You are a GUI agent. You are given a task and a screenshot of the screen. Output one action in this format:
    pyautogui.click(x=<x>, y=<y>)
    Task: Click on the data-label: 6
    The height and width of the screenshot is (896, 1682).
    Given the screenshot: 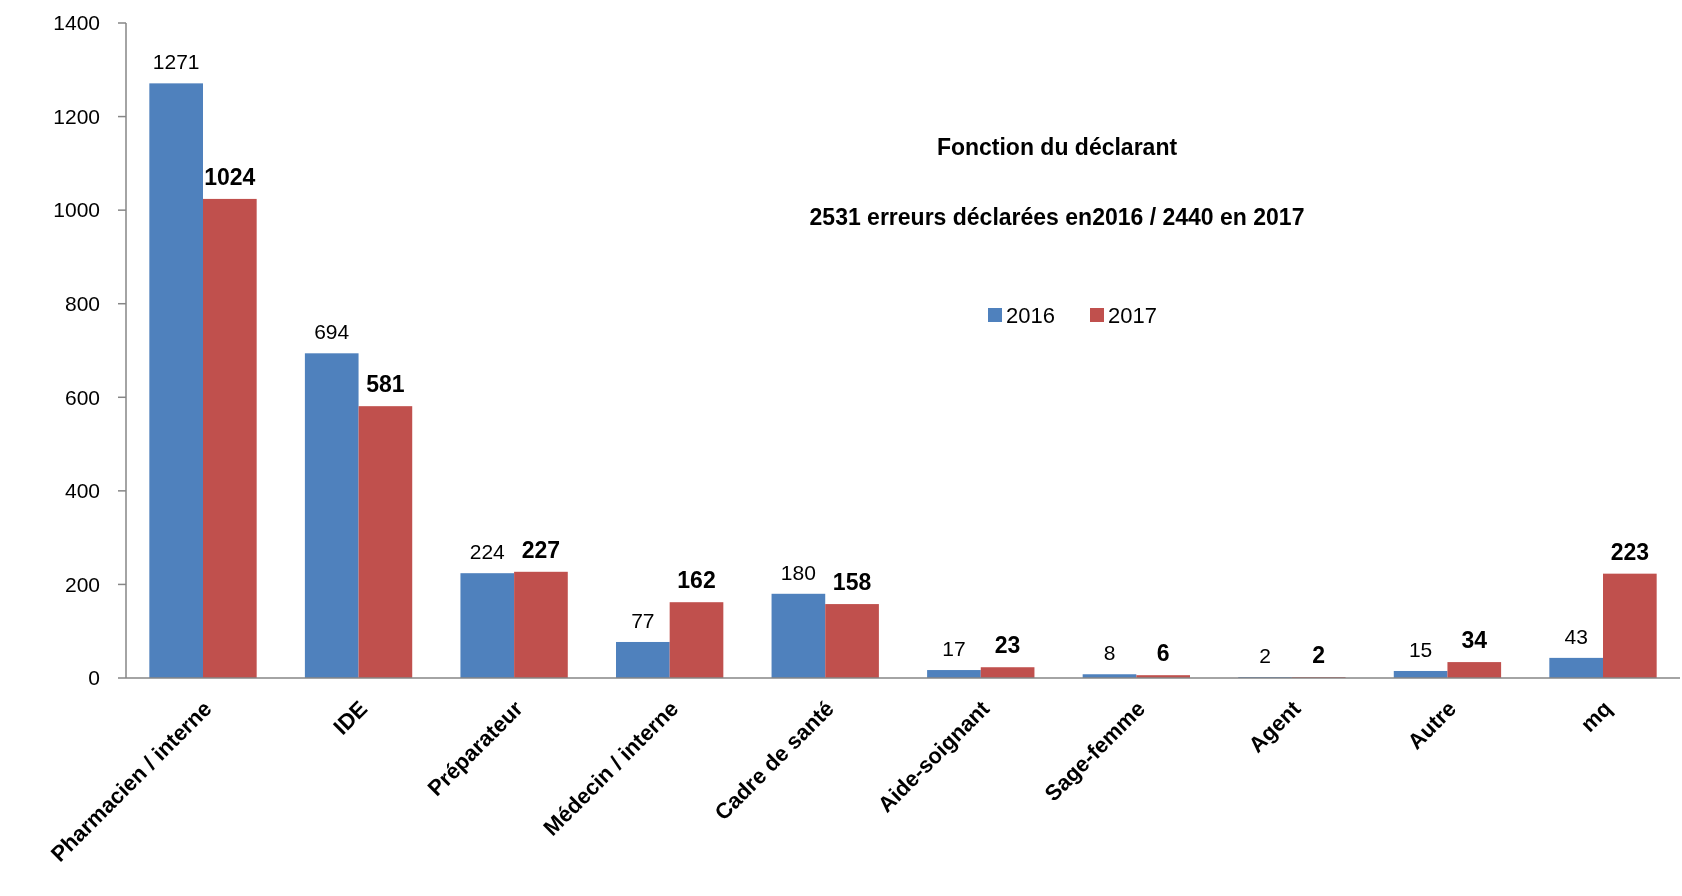 What is the action you would take?
    pyautogui.click(x=1163, y=653)
    